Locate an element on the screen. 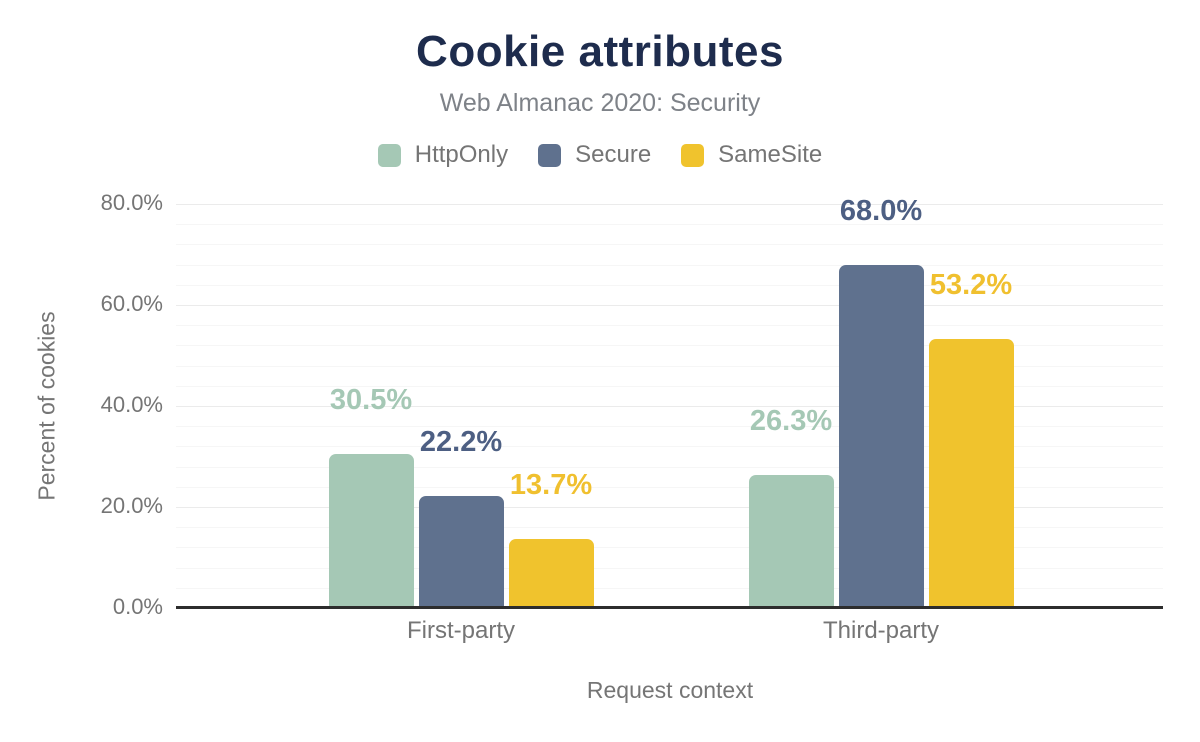 The width and height of the screenshot is (1200, 742). y-tick-label: 0.0% is located at coordinates (137, 606).